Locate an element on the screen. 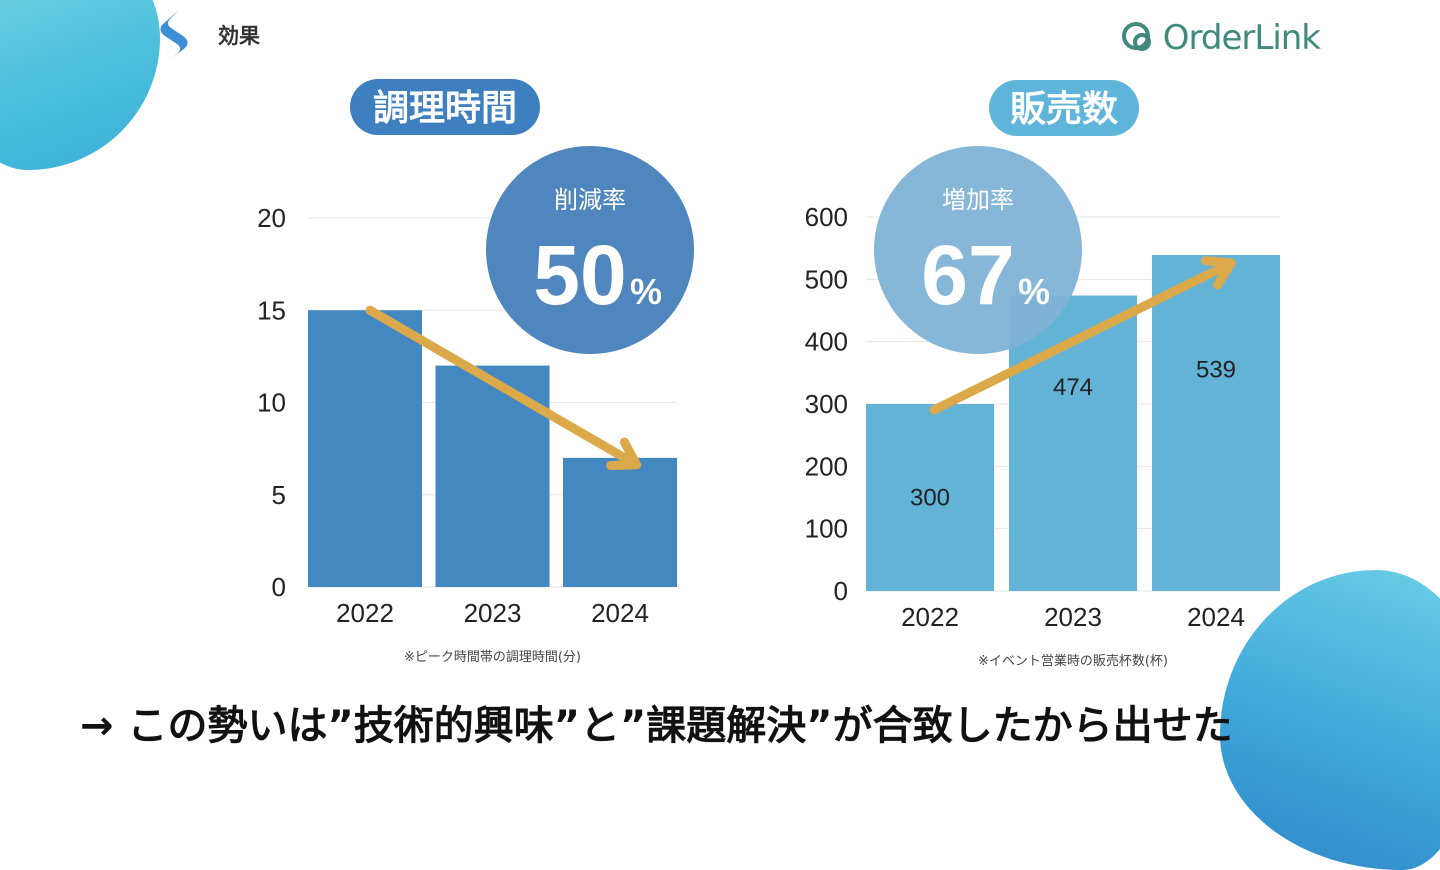 This screenshot has width=1440, height=870. rate-badge-label: 削減率 is located at coordinates (590, 200).